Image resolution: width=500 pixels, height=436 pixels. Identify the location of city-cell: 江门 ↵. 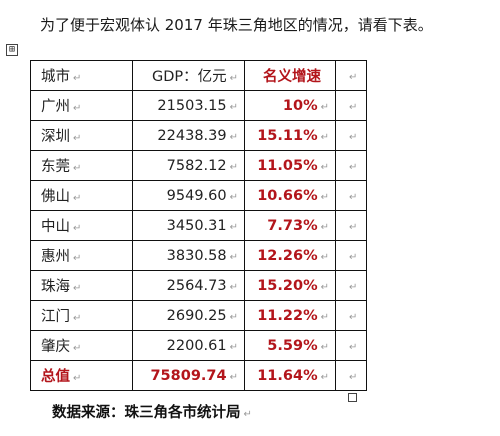
(81, 315).